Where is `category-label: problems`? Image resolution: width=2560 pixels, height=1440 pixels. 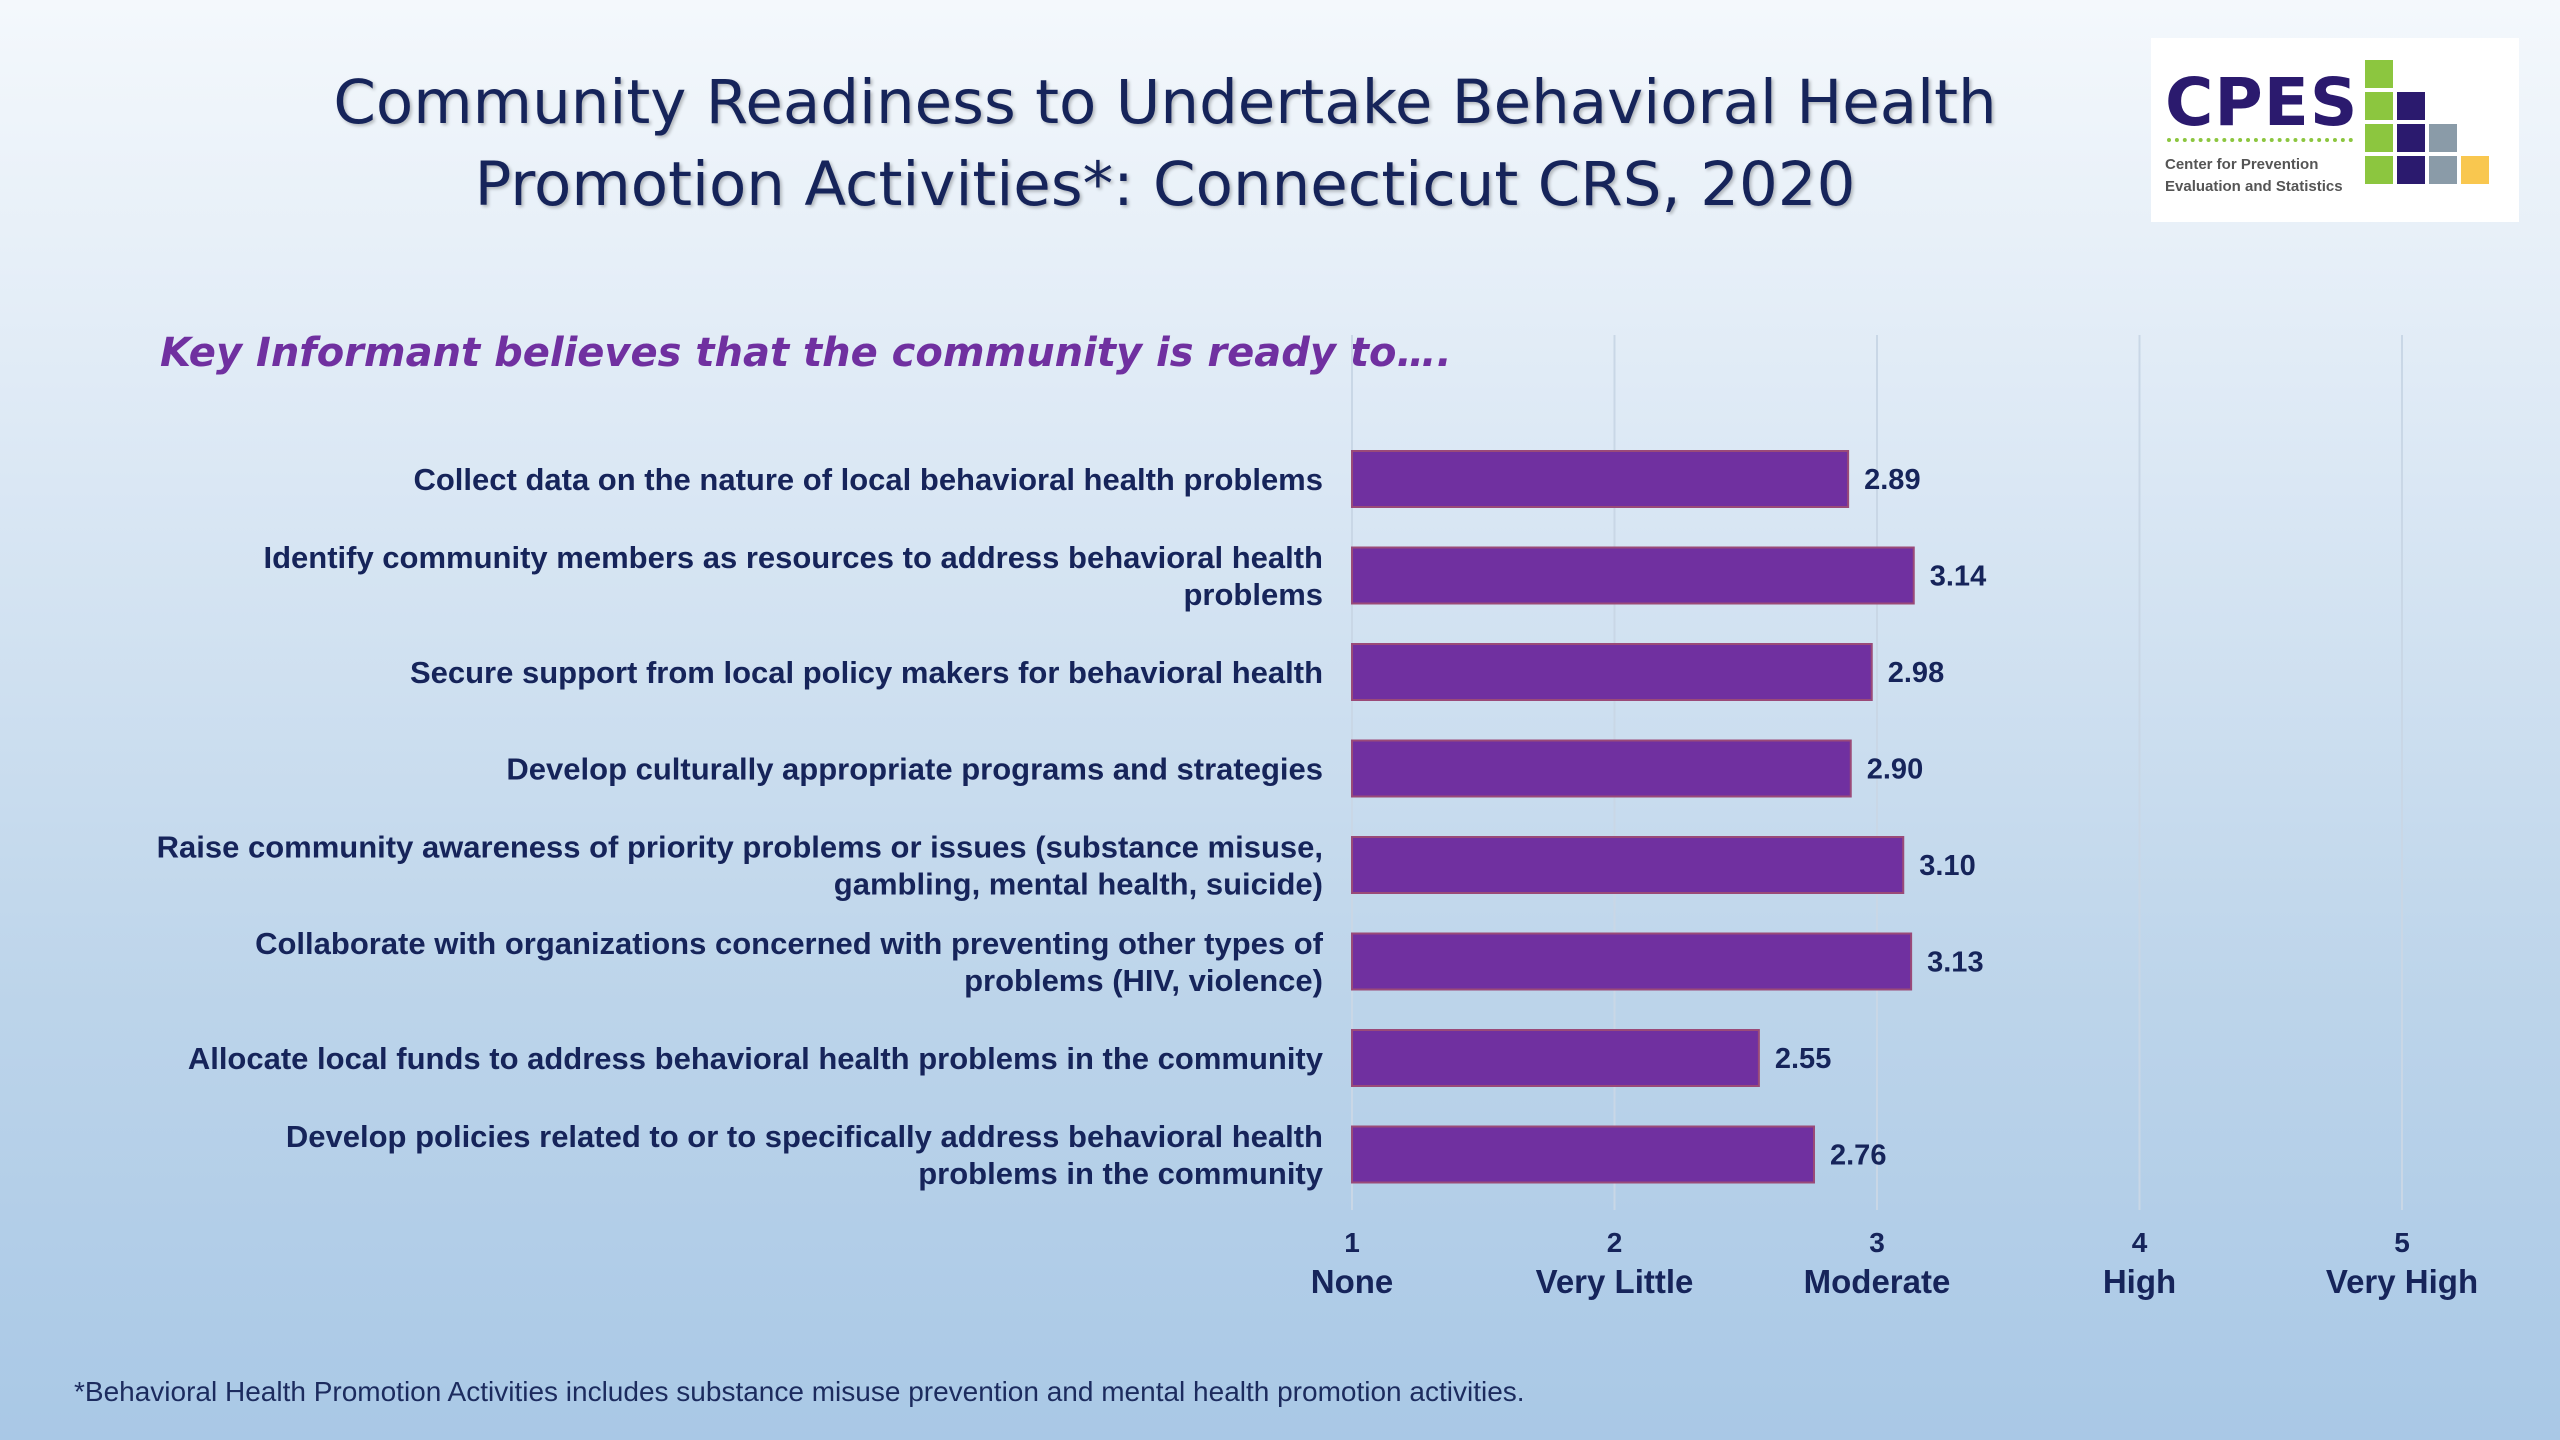 category-label: problems is located at coordinates (1253, 594).